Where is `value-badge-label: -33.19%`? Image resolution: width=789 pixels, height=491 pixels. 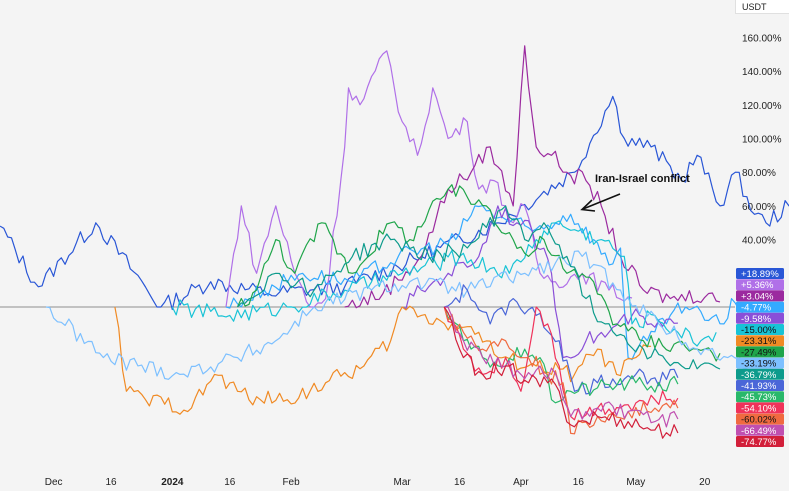 value-badge-label: -33.19% is located at coordinates (759, 364).